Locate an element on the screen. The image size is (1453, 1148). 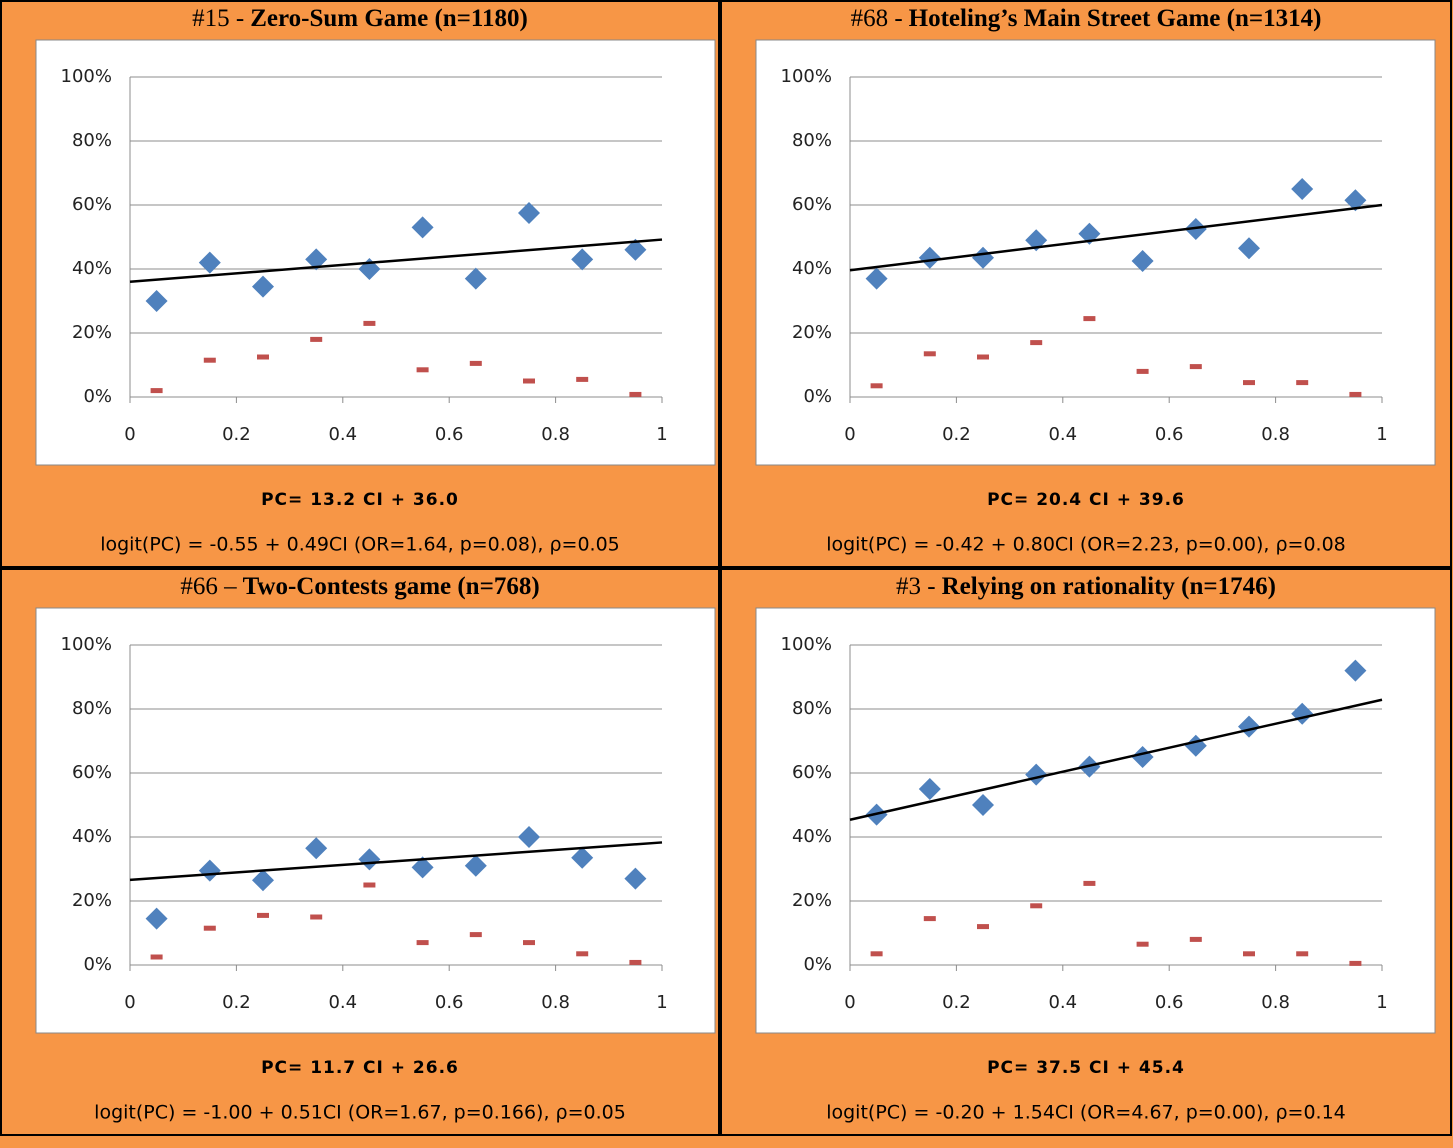
regression-equation: PC= 13.2 CI + 36.0 is located at coordinates (360, 500).